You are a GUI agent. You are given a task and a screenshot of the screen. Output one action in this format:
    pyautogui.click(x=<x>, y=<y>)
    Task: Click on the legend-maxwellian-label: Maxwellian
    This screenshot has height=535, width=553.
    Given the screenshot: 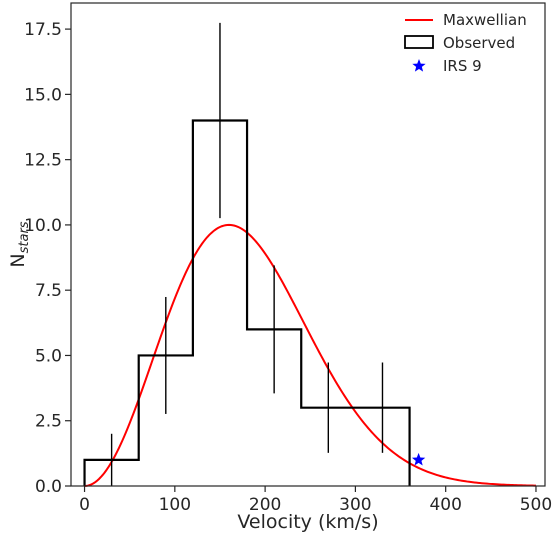 What is the action you would take?
    pyautogui.click(x=485, y=20)
    